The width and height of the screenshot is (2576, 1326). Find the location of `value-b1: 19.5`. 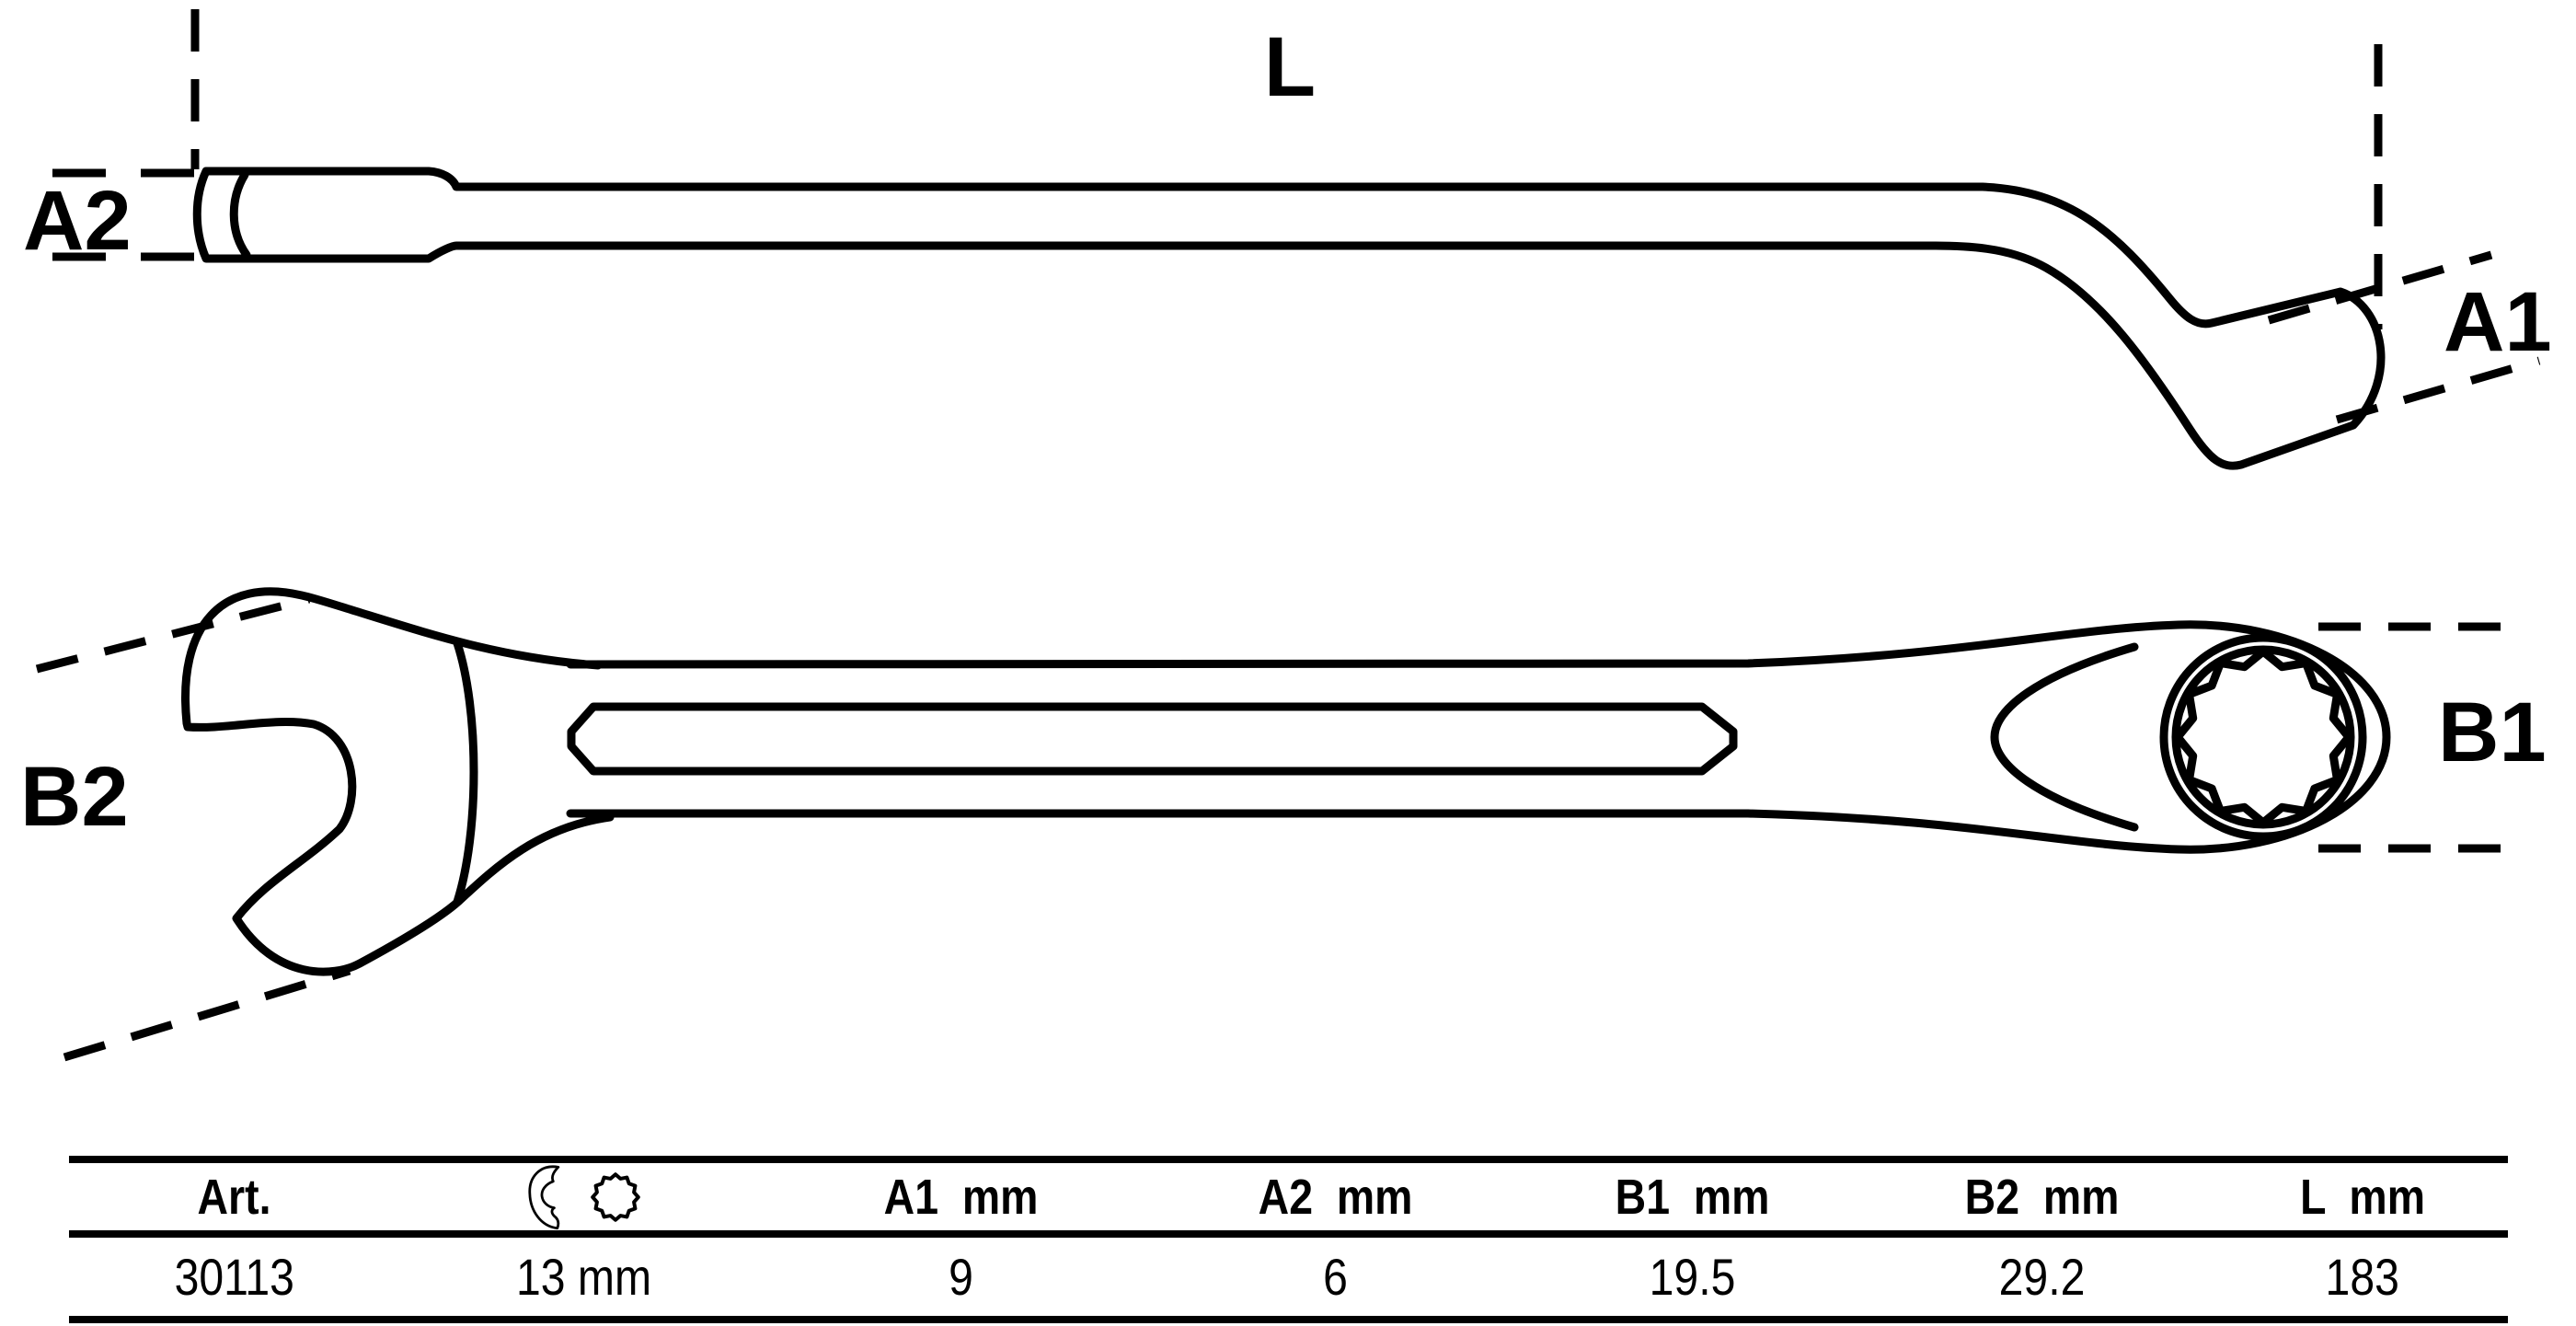

value-b1: 19.5 is located at coordinates (1693, 1277).